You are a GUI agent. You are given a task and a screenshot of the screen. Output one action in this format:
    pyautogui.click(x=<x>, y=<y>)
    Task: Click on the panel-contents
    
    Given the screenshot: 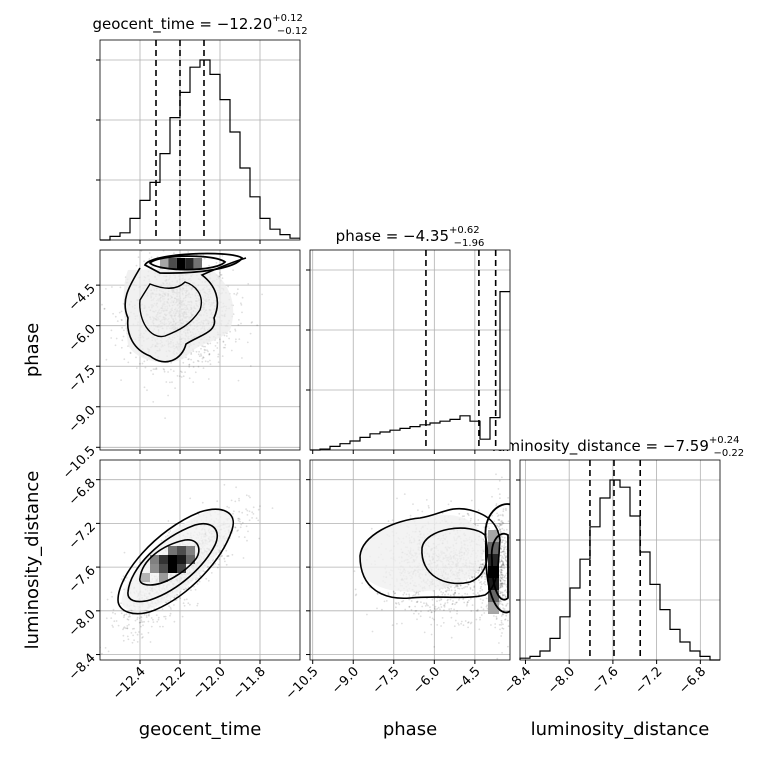 What is the action you would take?
    pyautogui.click(x=431, y=566)
    